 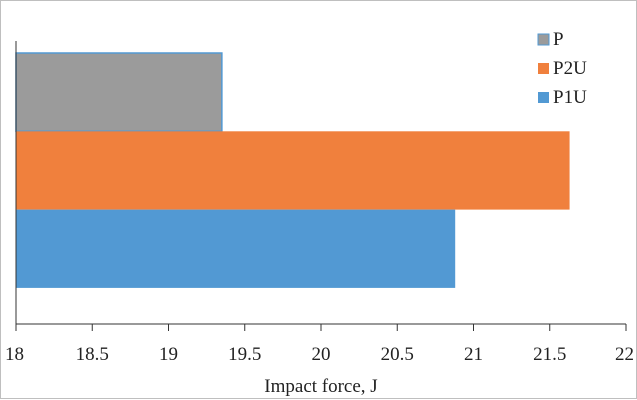 What do you see at coordinates (543, 39) in the screenshot?
I see `legend-swatch-p` at bounding box center [543, 39].